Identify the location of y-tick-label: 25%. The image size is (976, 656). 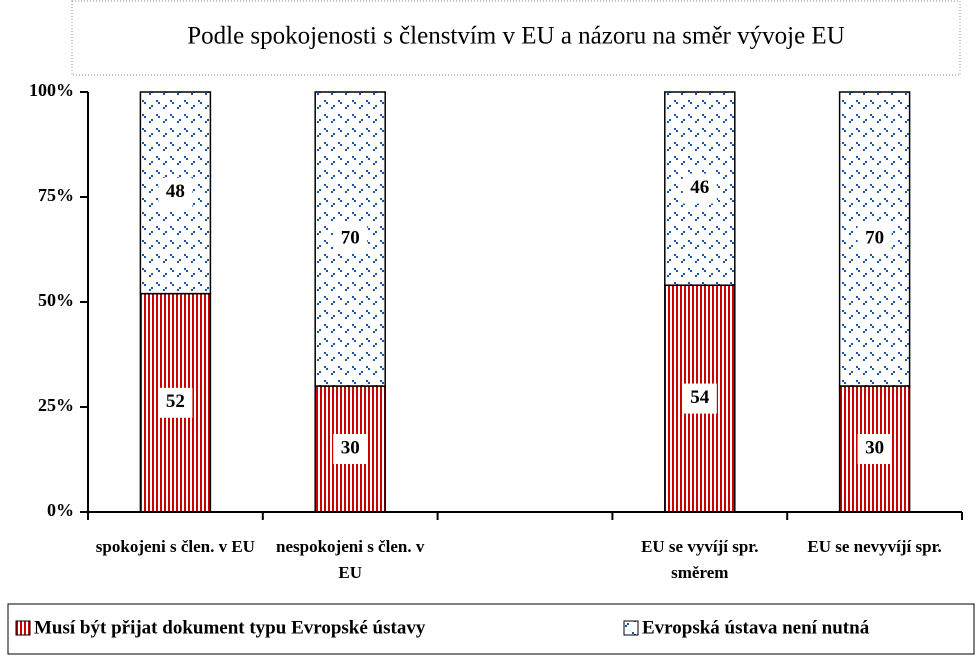
(56, 405).